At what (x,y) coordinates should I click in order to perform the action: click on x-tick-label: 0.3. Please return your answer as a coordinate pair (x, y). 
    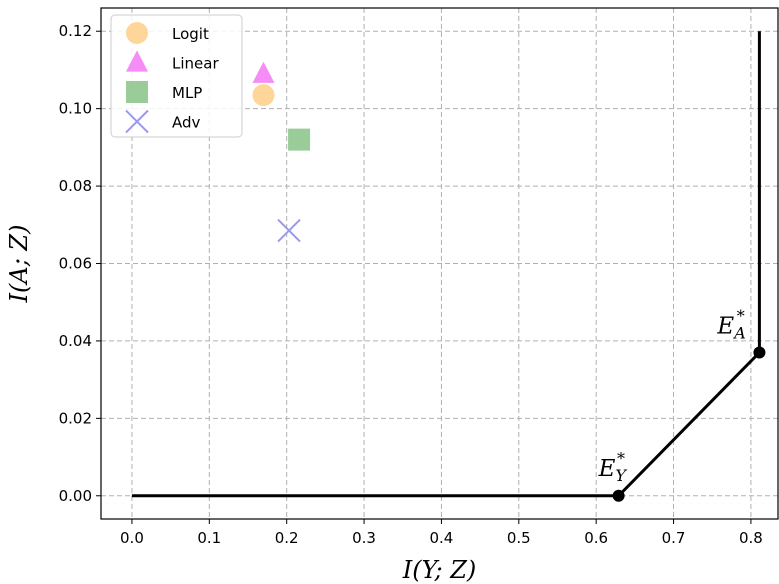
    Looking at the image, I should click on (364, 538).